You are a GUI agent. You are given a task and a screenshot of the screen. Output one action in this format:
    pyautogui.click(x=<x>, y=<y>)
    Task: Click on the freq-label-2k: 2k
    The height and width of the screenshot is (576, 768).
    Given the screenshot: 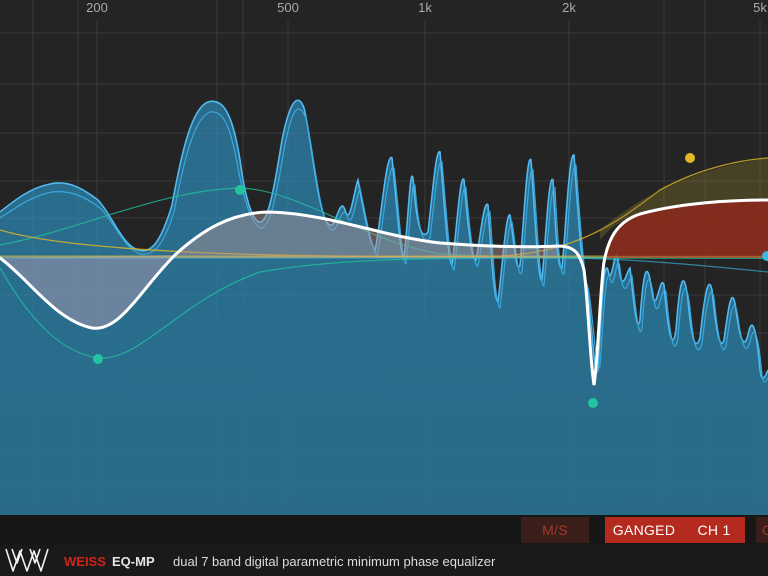 What is the action you would take?
    pyautogui.click(x=569, y=7)
    